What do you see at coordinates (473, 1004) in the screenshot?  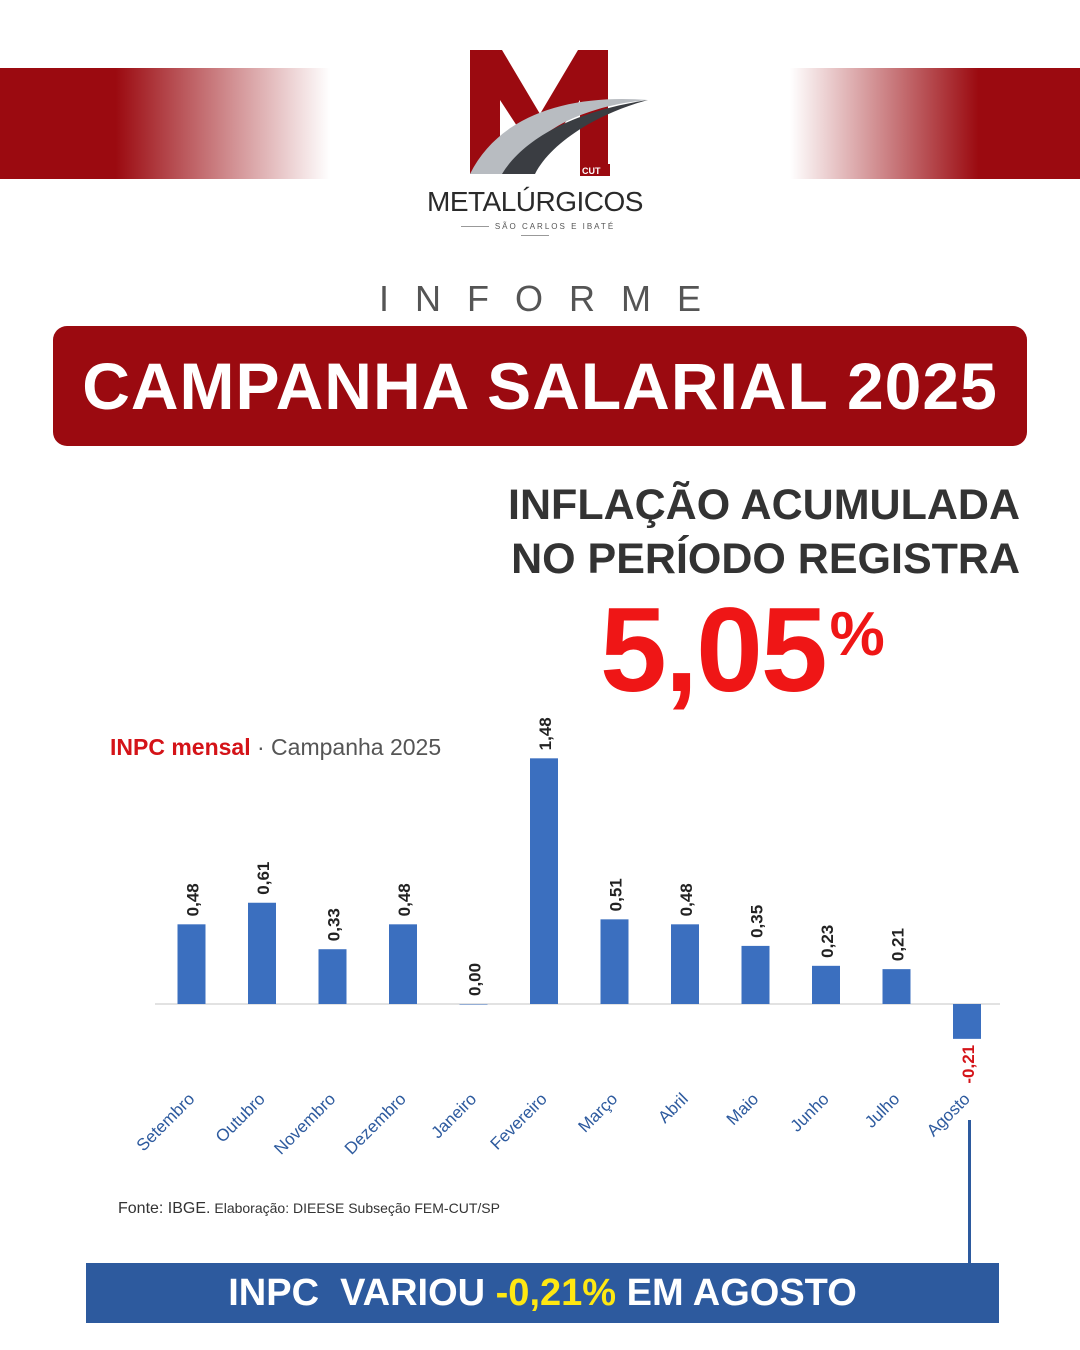 I see `bar-janeiro` at bounding box center [473, 1004].